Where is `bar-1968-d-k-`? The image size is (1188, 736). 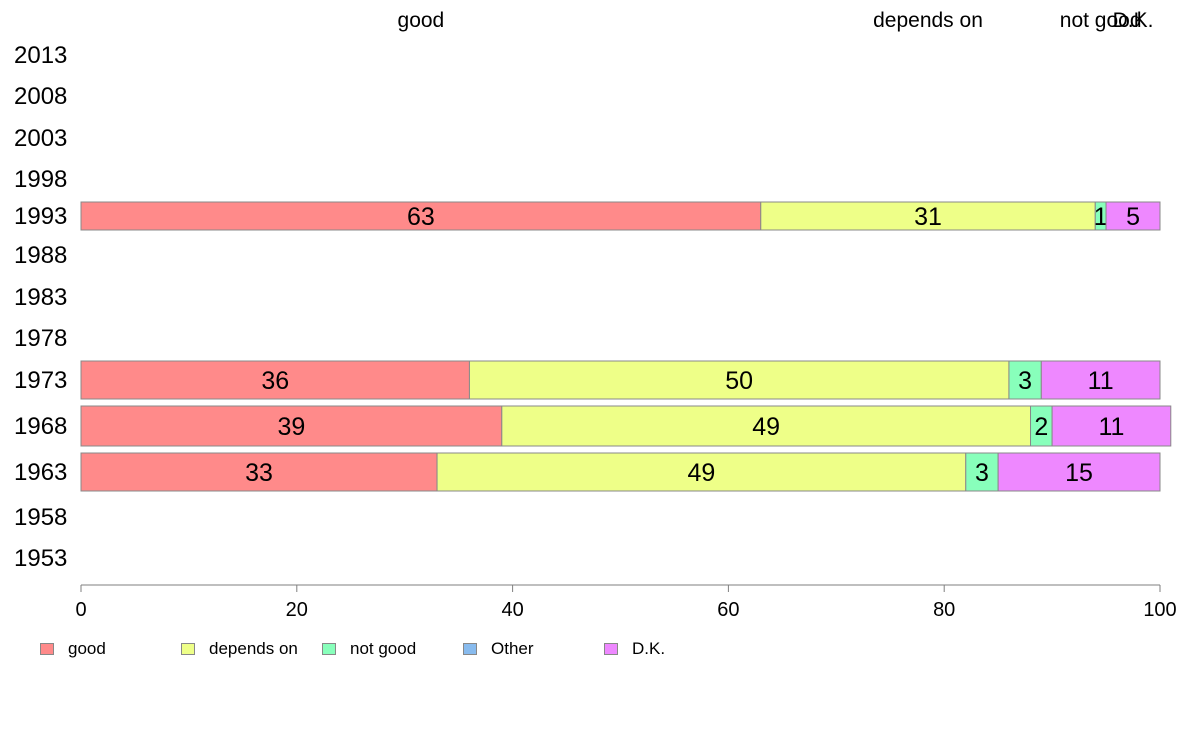 bar-1968-d-k- is located at coordinates (1111, 426).